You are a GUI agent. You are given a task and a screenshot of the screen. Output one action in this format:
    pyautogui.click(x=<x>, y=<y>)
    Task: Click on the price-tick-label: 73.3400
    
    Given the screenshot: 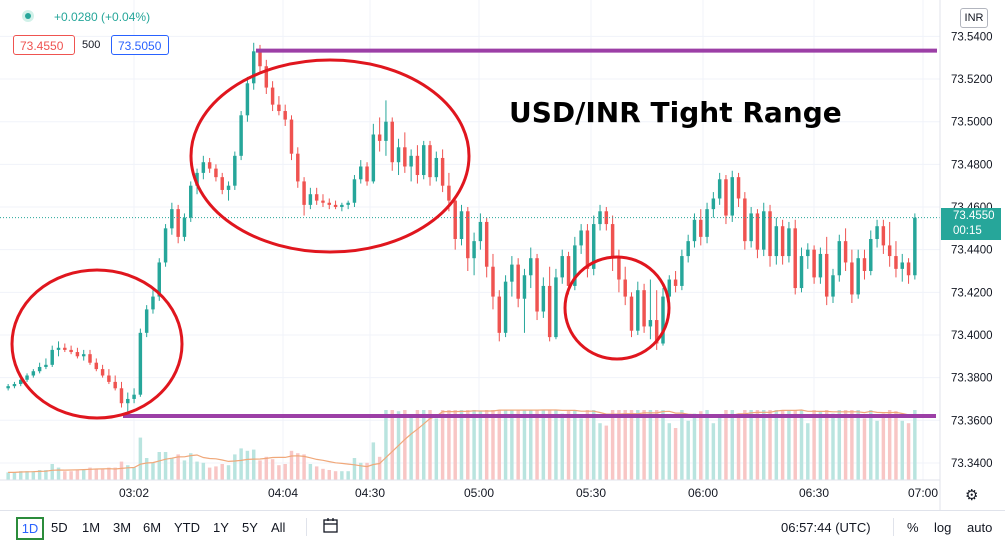 What is the action you would take?
    pyautogui.click(x=972, y=464)
    